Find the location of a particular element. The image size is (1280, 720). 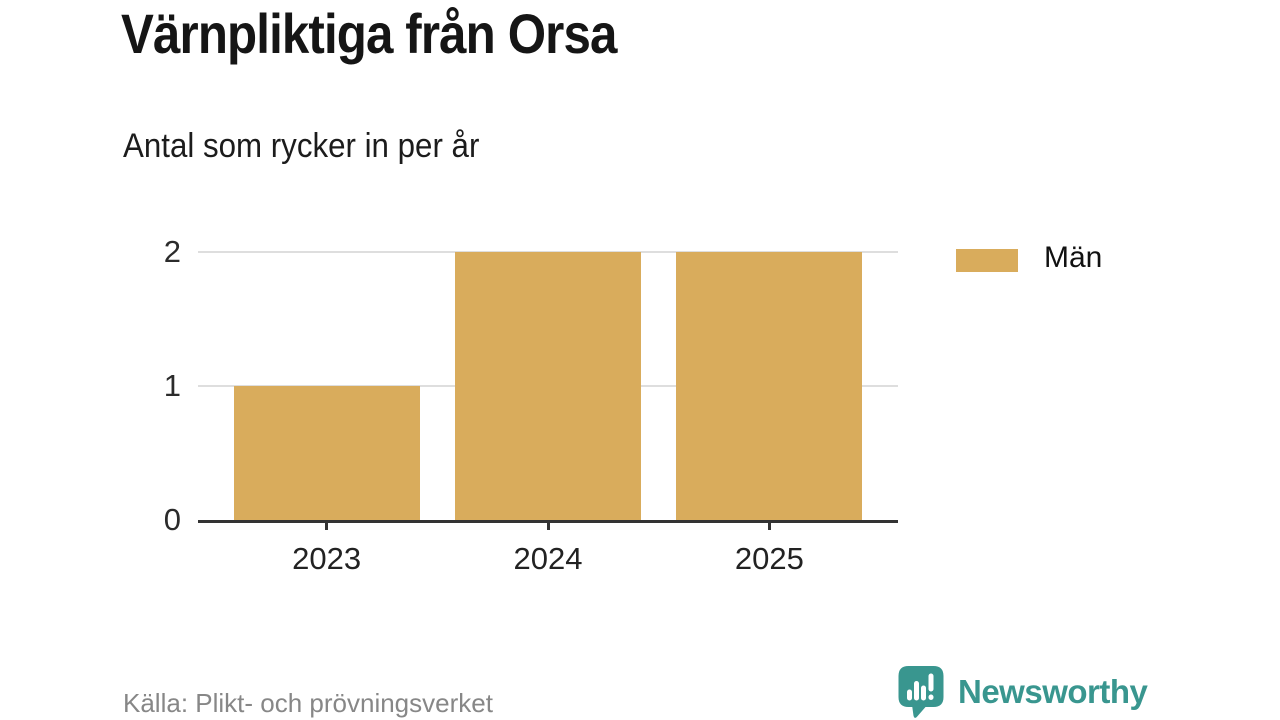

bar-2025 is located at coordinates (769, 386).